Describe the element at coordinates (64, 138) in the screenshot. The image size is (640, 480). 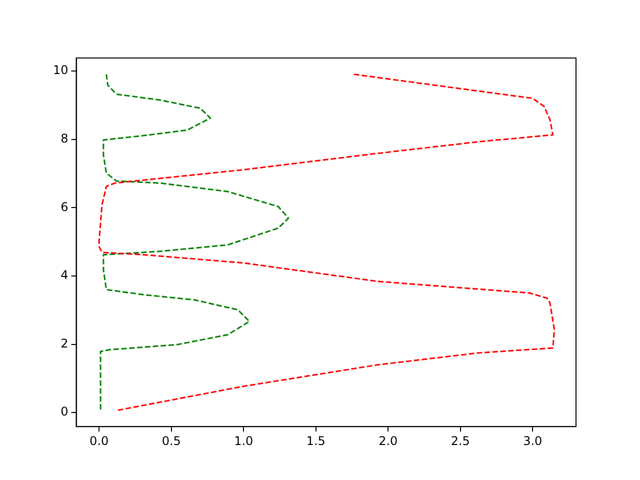
I see `y-tick-label: 8` at that location.